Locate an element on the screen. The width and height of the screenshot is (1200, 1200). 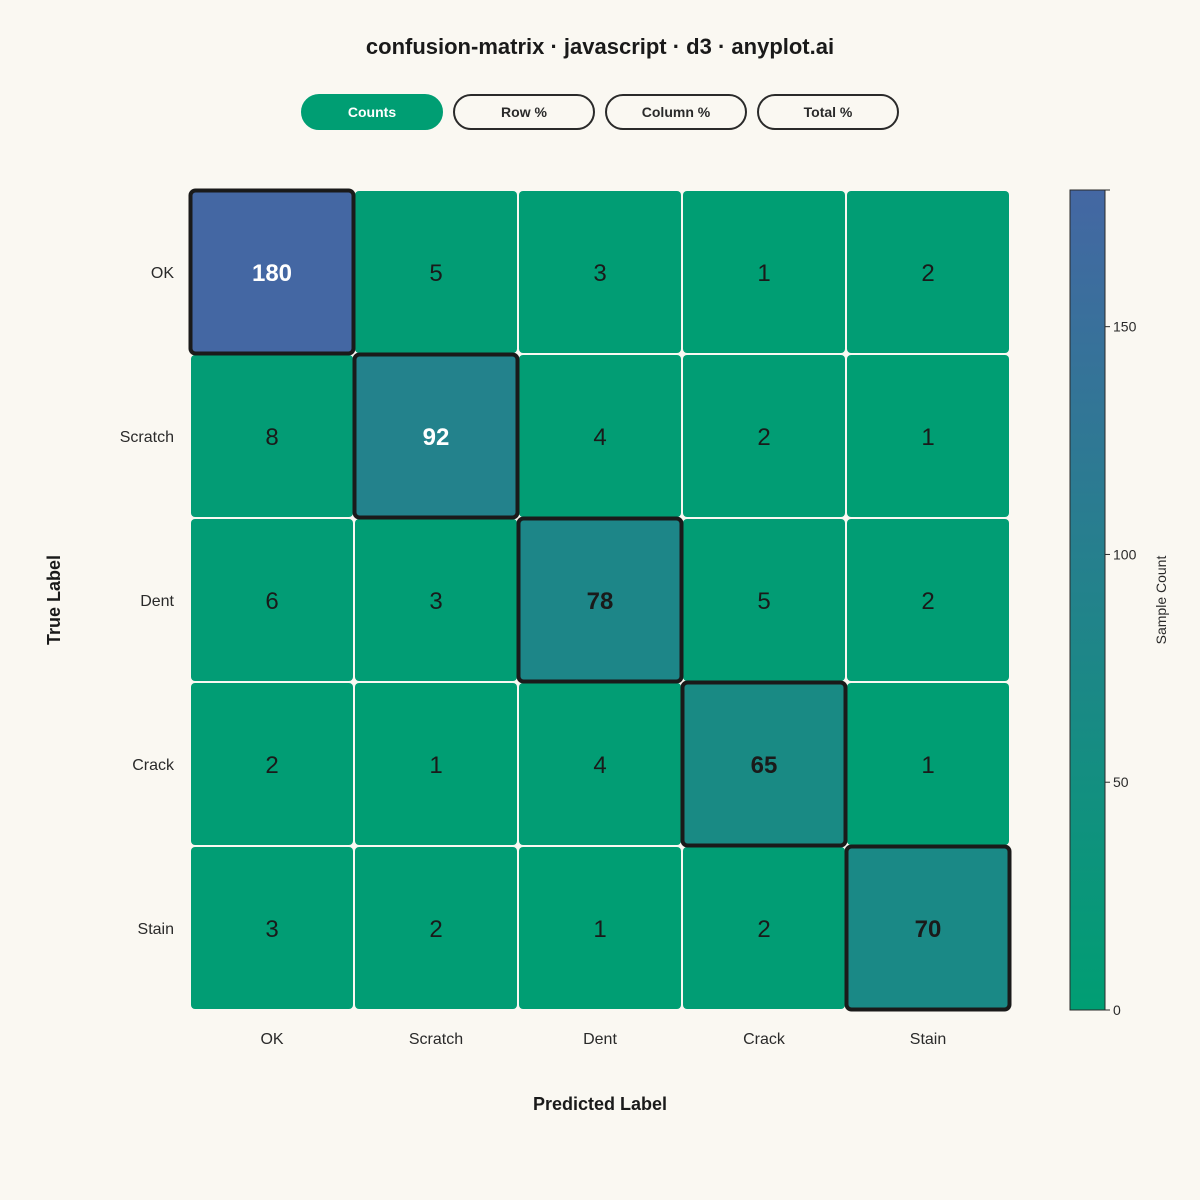
x-tick-label: Crack is located at coordinates (764, 1039).